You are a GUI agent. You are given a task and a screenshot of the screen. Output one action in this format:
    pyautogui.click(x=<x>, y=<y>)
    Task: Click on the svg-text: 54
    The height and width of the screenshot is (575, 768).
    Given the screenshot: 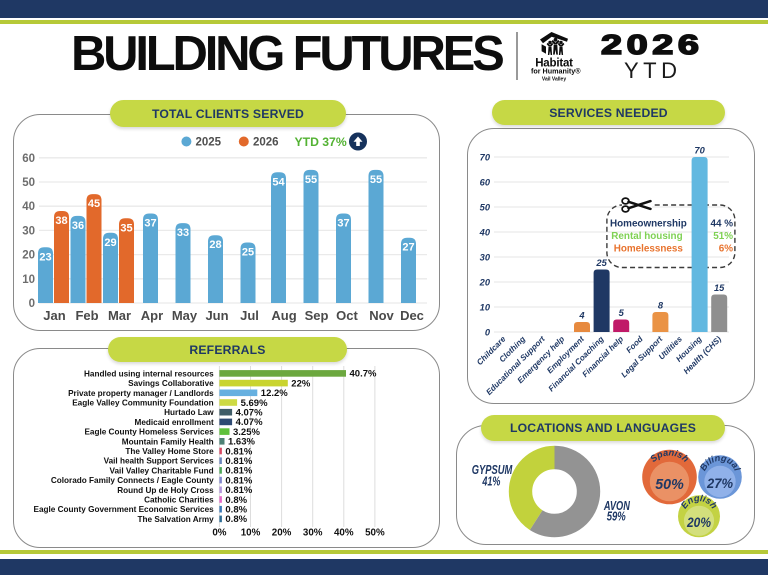 What is the action you would take?
    pyautogui.click(x=278, y=182)
    